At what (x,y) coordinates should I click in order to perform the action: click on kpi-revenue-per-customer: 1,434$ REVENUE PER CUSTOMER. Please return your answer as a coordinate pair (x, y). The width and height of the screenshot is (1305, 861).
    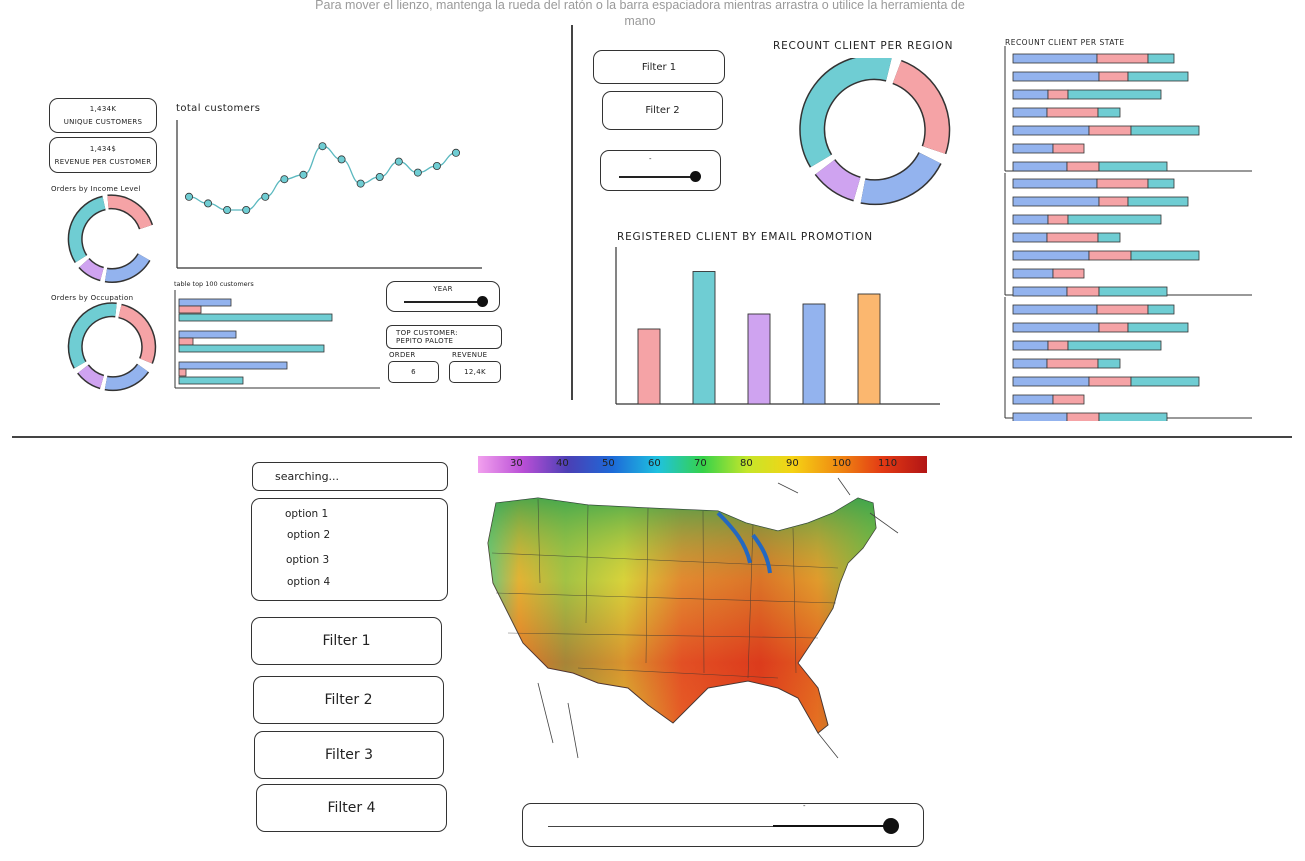
    Looking at the image, I should click on (103, 155).